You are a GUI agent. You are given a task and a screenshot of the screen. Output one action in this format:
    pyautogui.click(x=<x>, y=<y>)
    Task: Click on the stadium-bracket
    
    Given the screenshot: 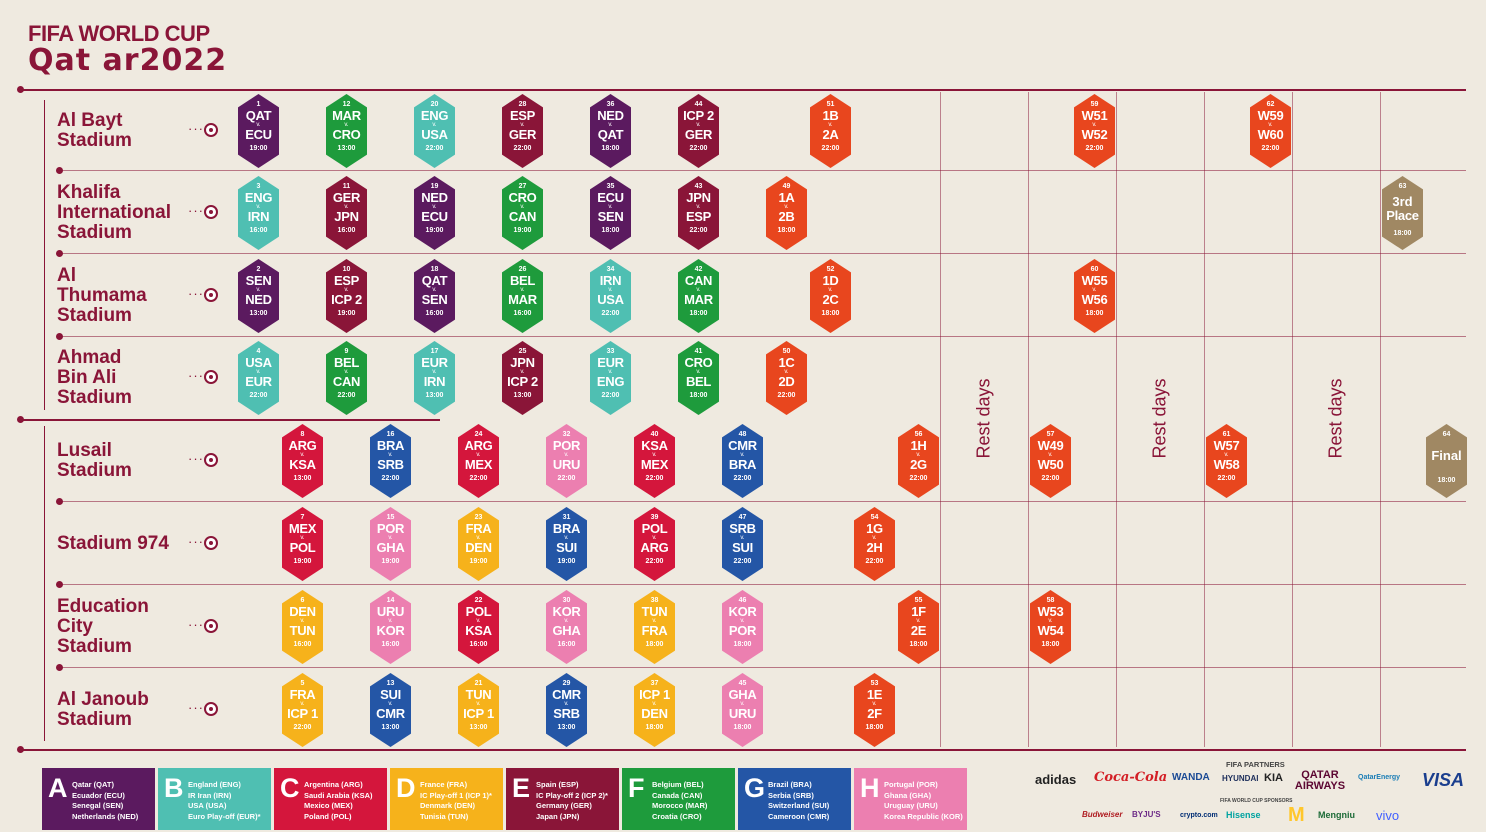 What is the action you would take?
    pyautogui.click(x=44, y=255)
    